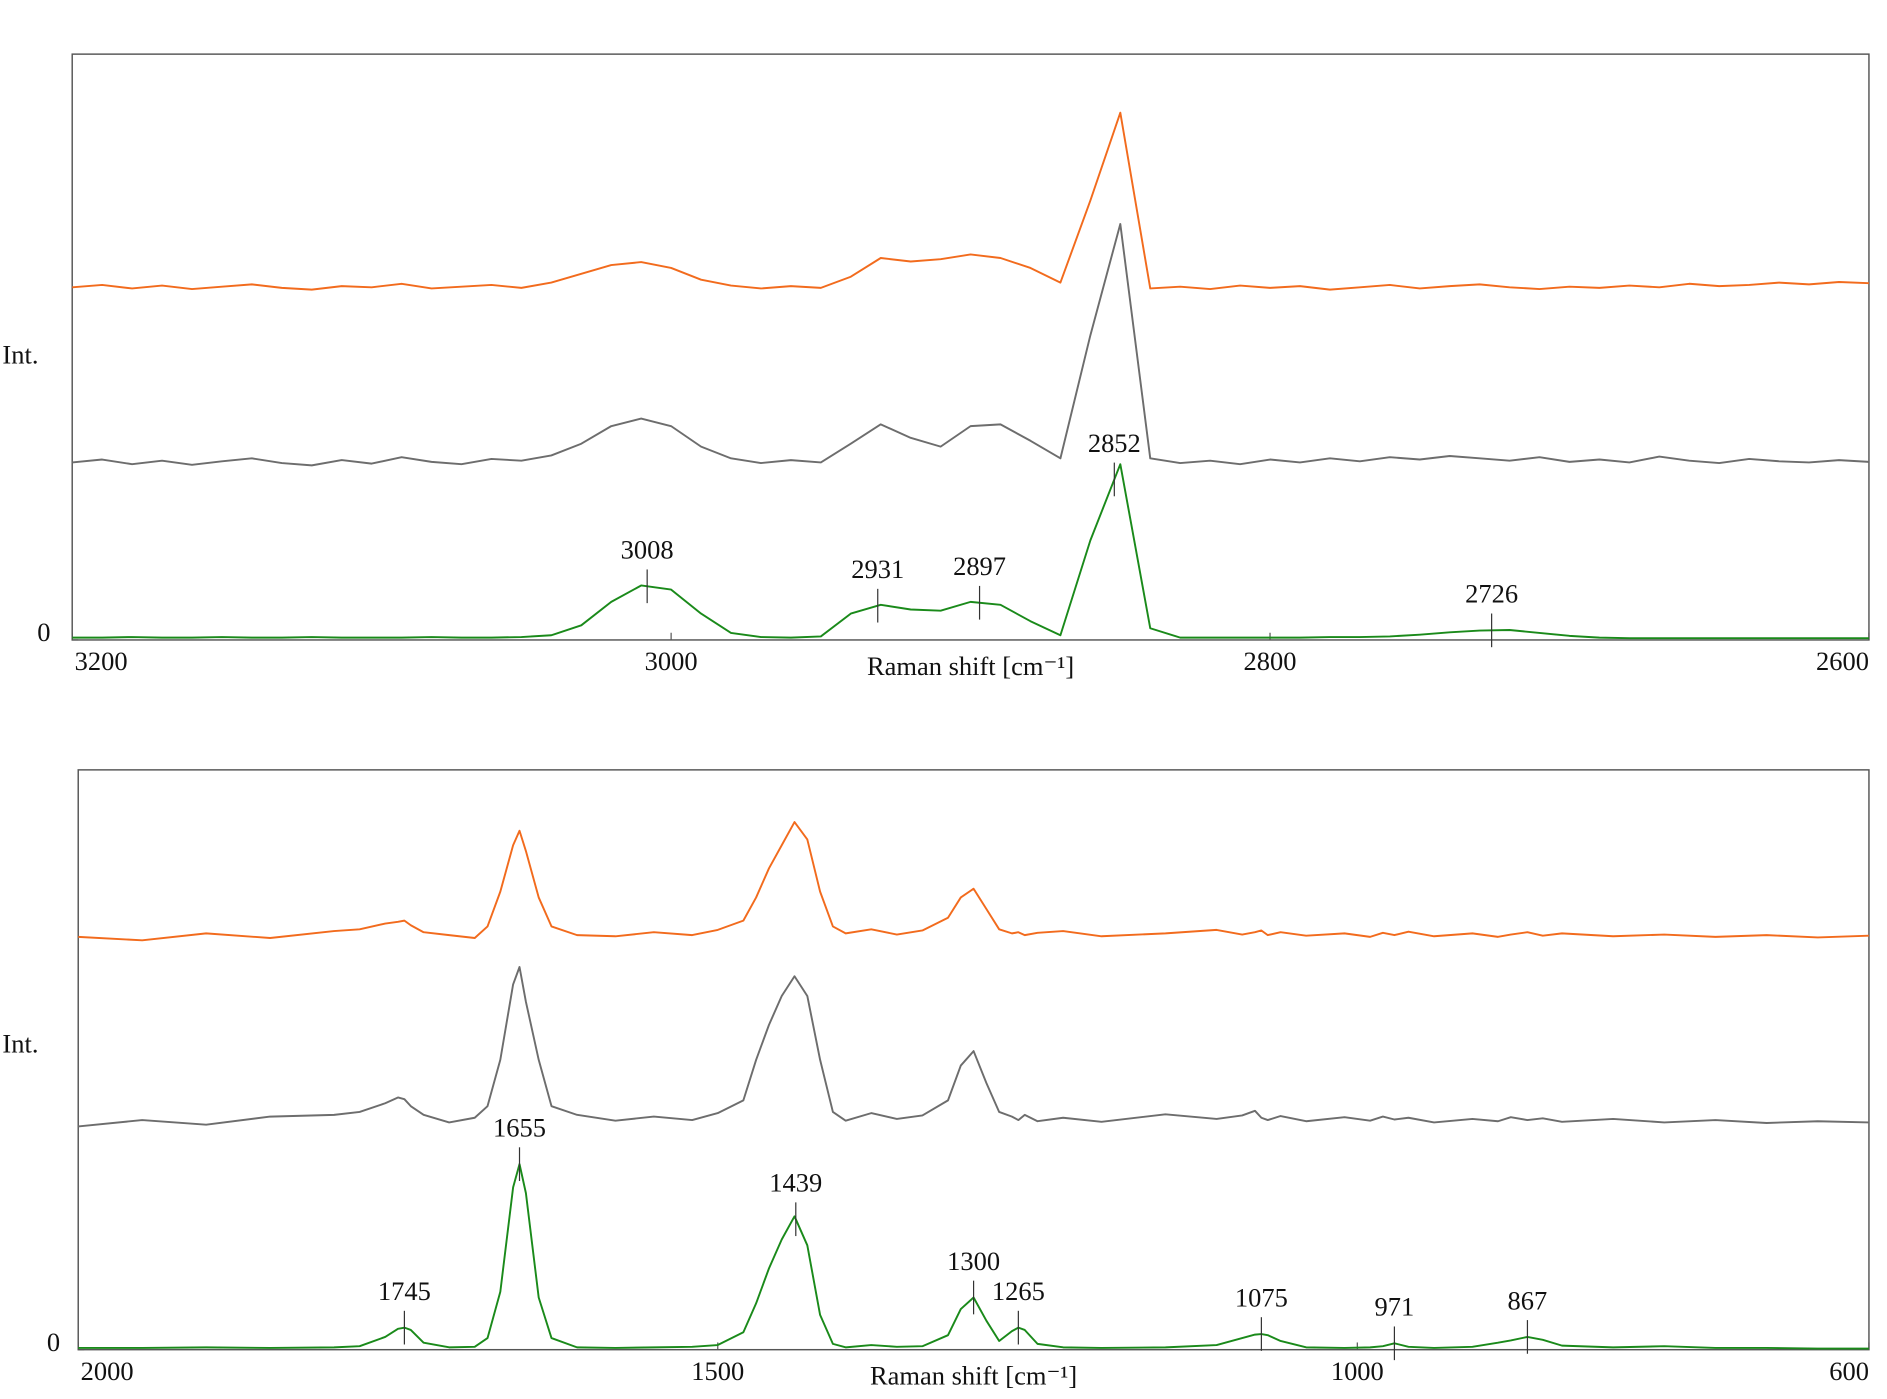 The image size is (1887, 1399). Describe the element at coordinates (1849, 1371) in the screenshot. I see `x-tick-label: 600` at that location.